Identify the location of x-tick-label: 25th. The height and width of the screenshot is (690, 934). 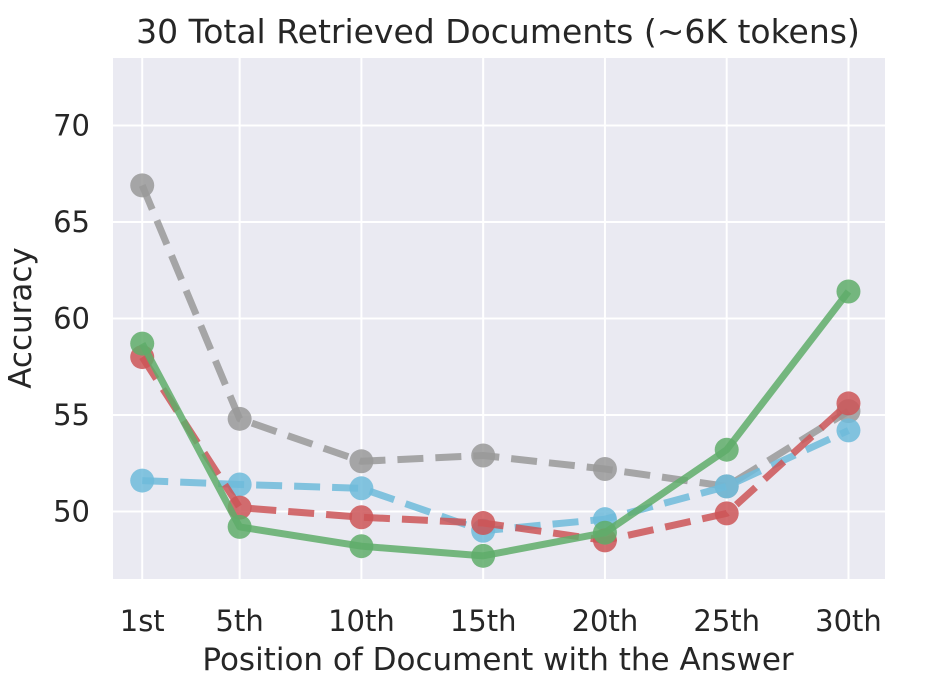
(726, 621).